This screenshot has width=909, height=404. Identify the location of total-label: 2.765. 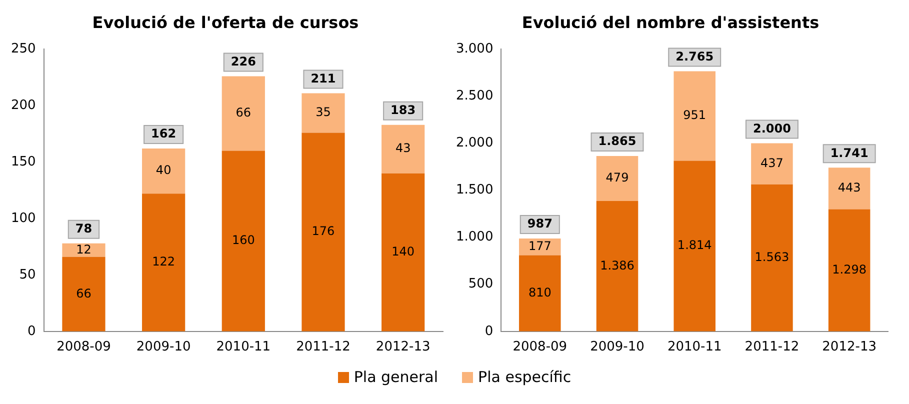
(695, 56).